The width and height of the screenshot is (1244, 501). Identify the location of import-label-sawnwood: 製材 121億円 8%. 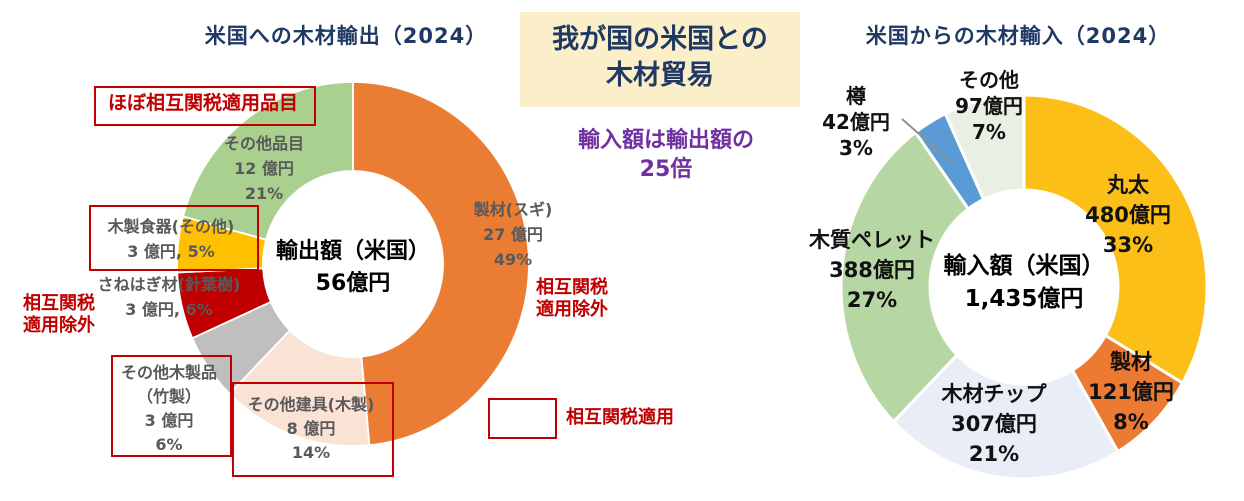
(1131, 392).